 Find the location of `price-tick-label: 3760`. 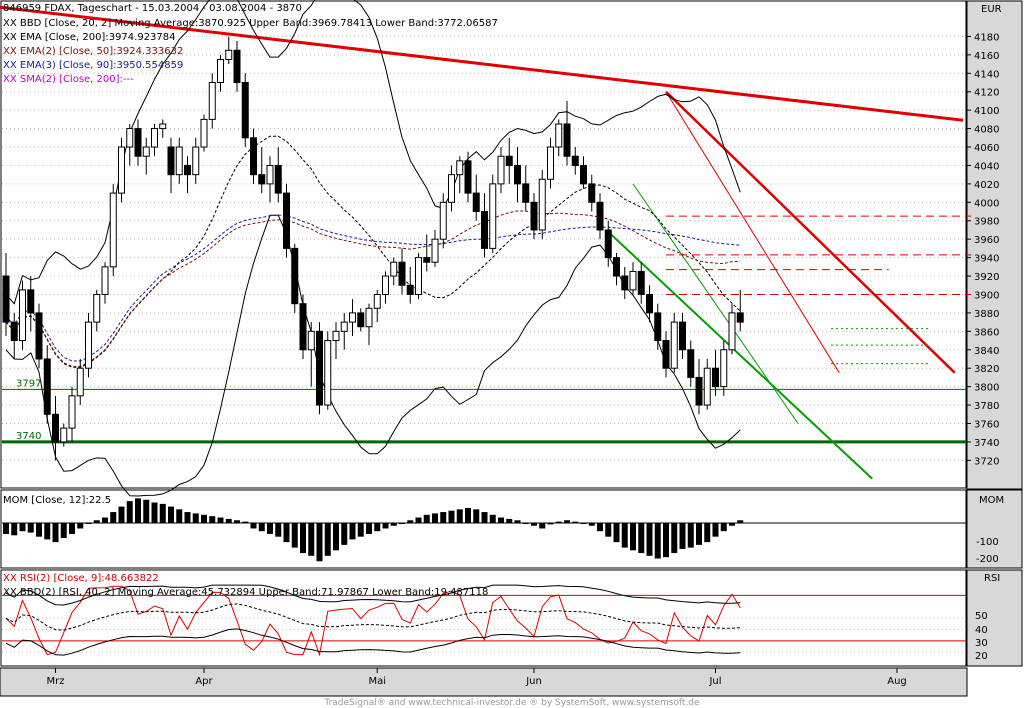

price-tick-label: 3760 is located at coordinates (986, 424).